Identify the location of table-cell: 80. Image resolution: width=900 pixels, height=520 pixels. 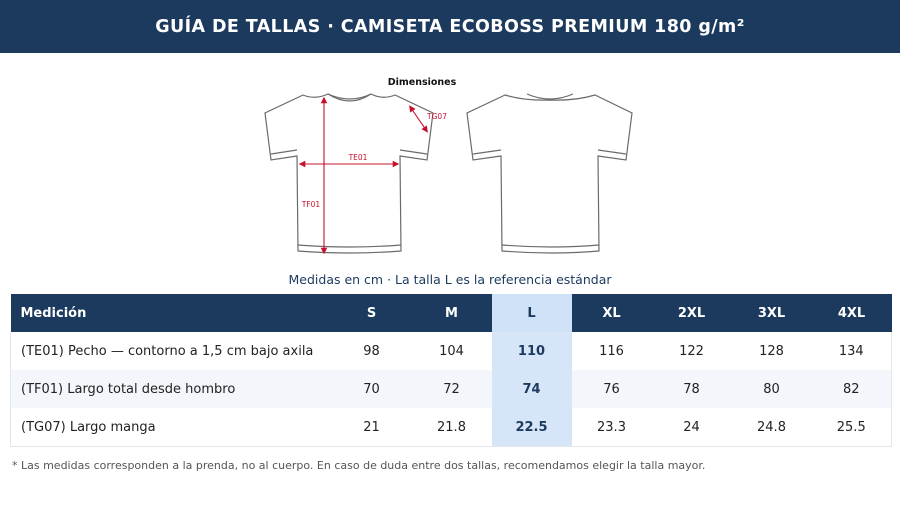
(771, 389).